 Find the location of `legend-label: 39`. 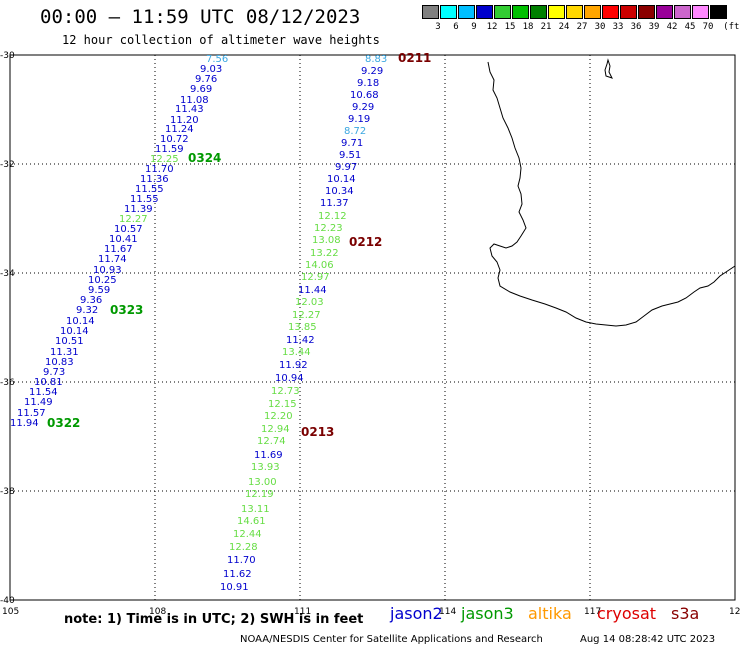

legend-label: 39 is located at coordinates (654, 27).